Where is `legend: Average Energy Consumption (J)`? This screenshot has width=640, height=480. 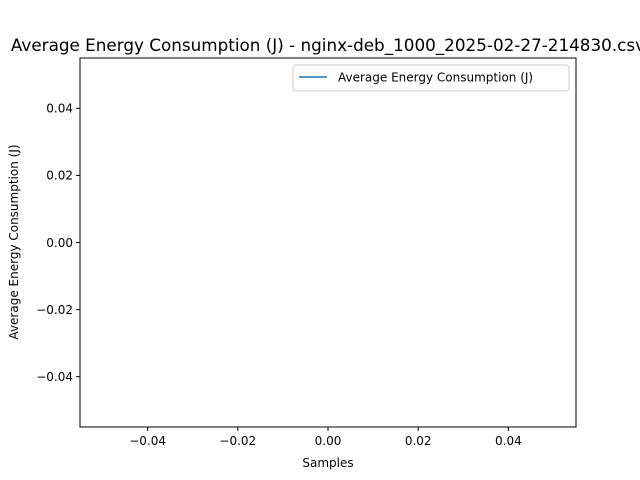
legend: Average Energy Consumption (J) is located at coordinates (431, 78).